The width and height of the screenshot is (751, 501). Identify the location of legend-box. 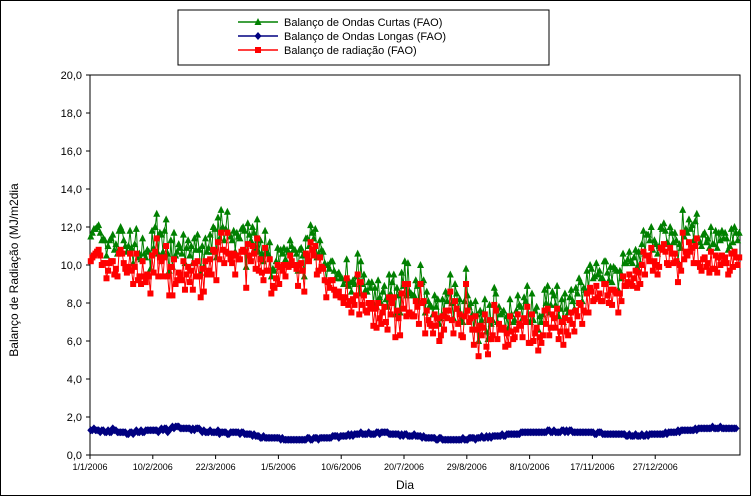
(363, 37).